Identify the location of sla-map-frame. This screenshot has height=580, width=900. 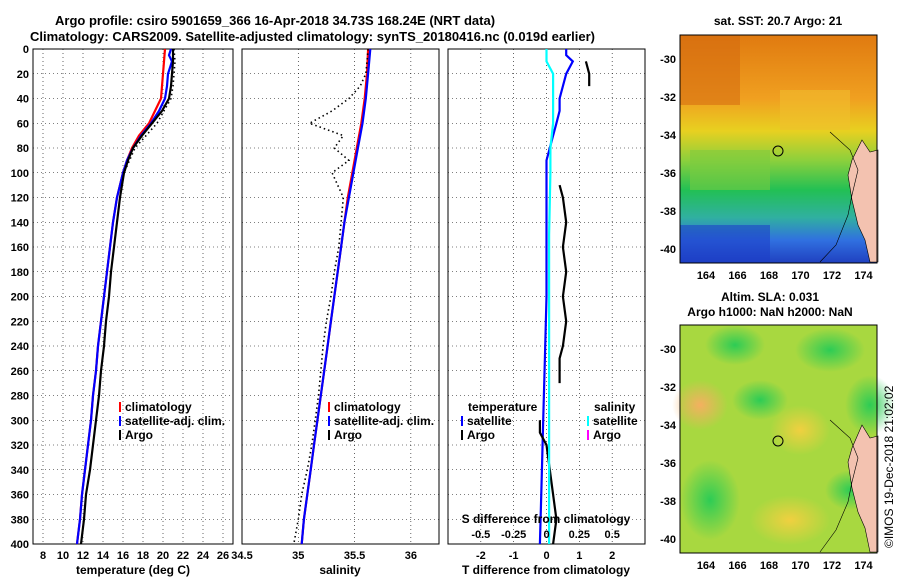
(778, 439).